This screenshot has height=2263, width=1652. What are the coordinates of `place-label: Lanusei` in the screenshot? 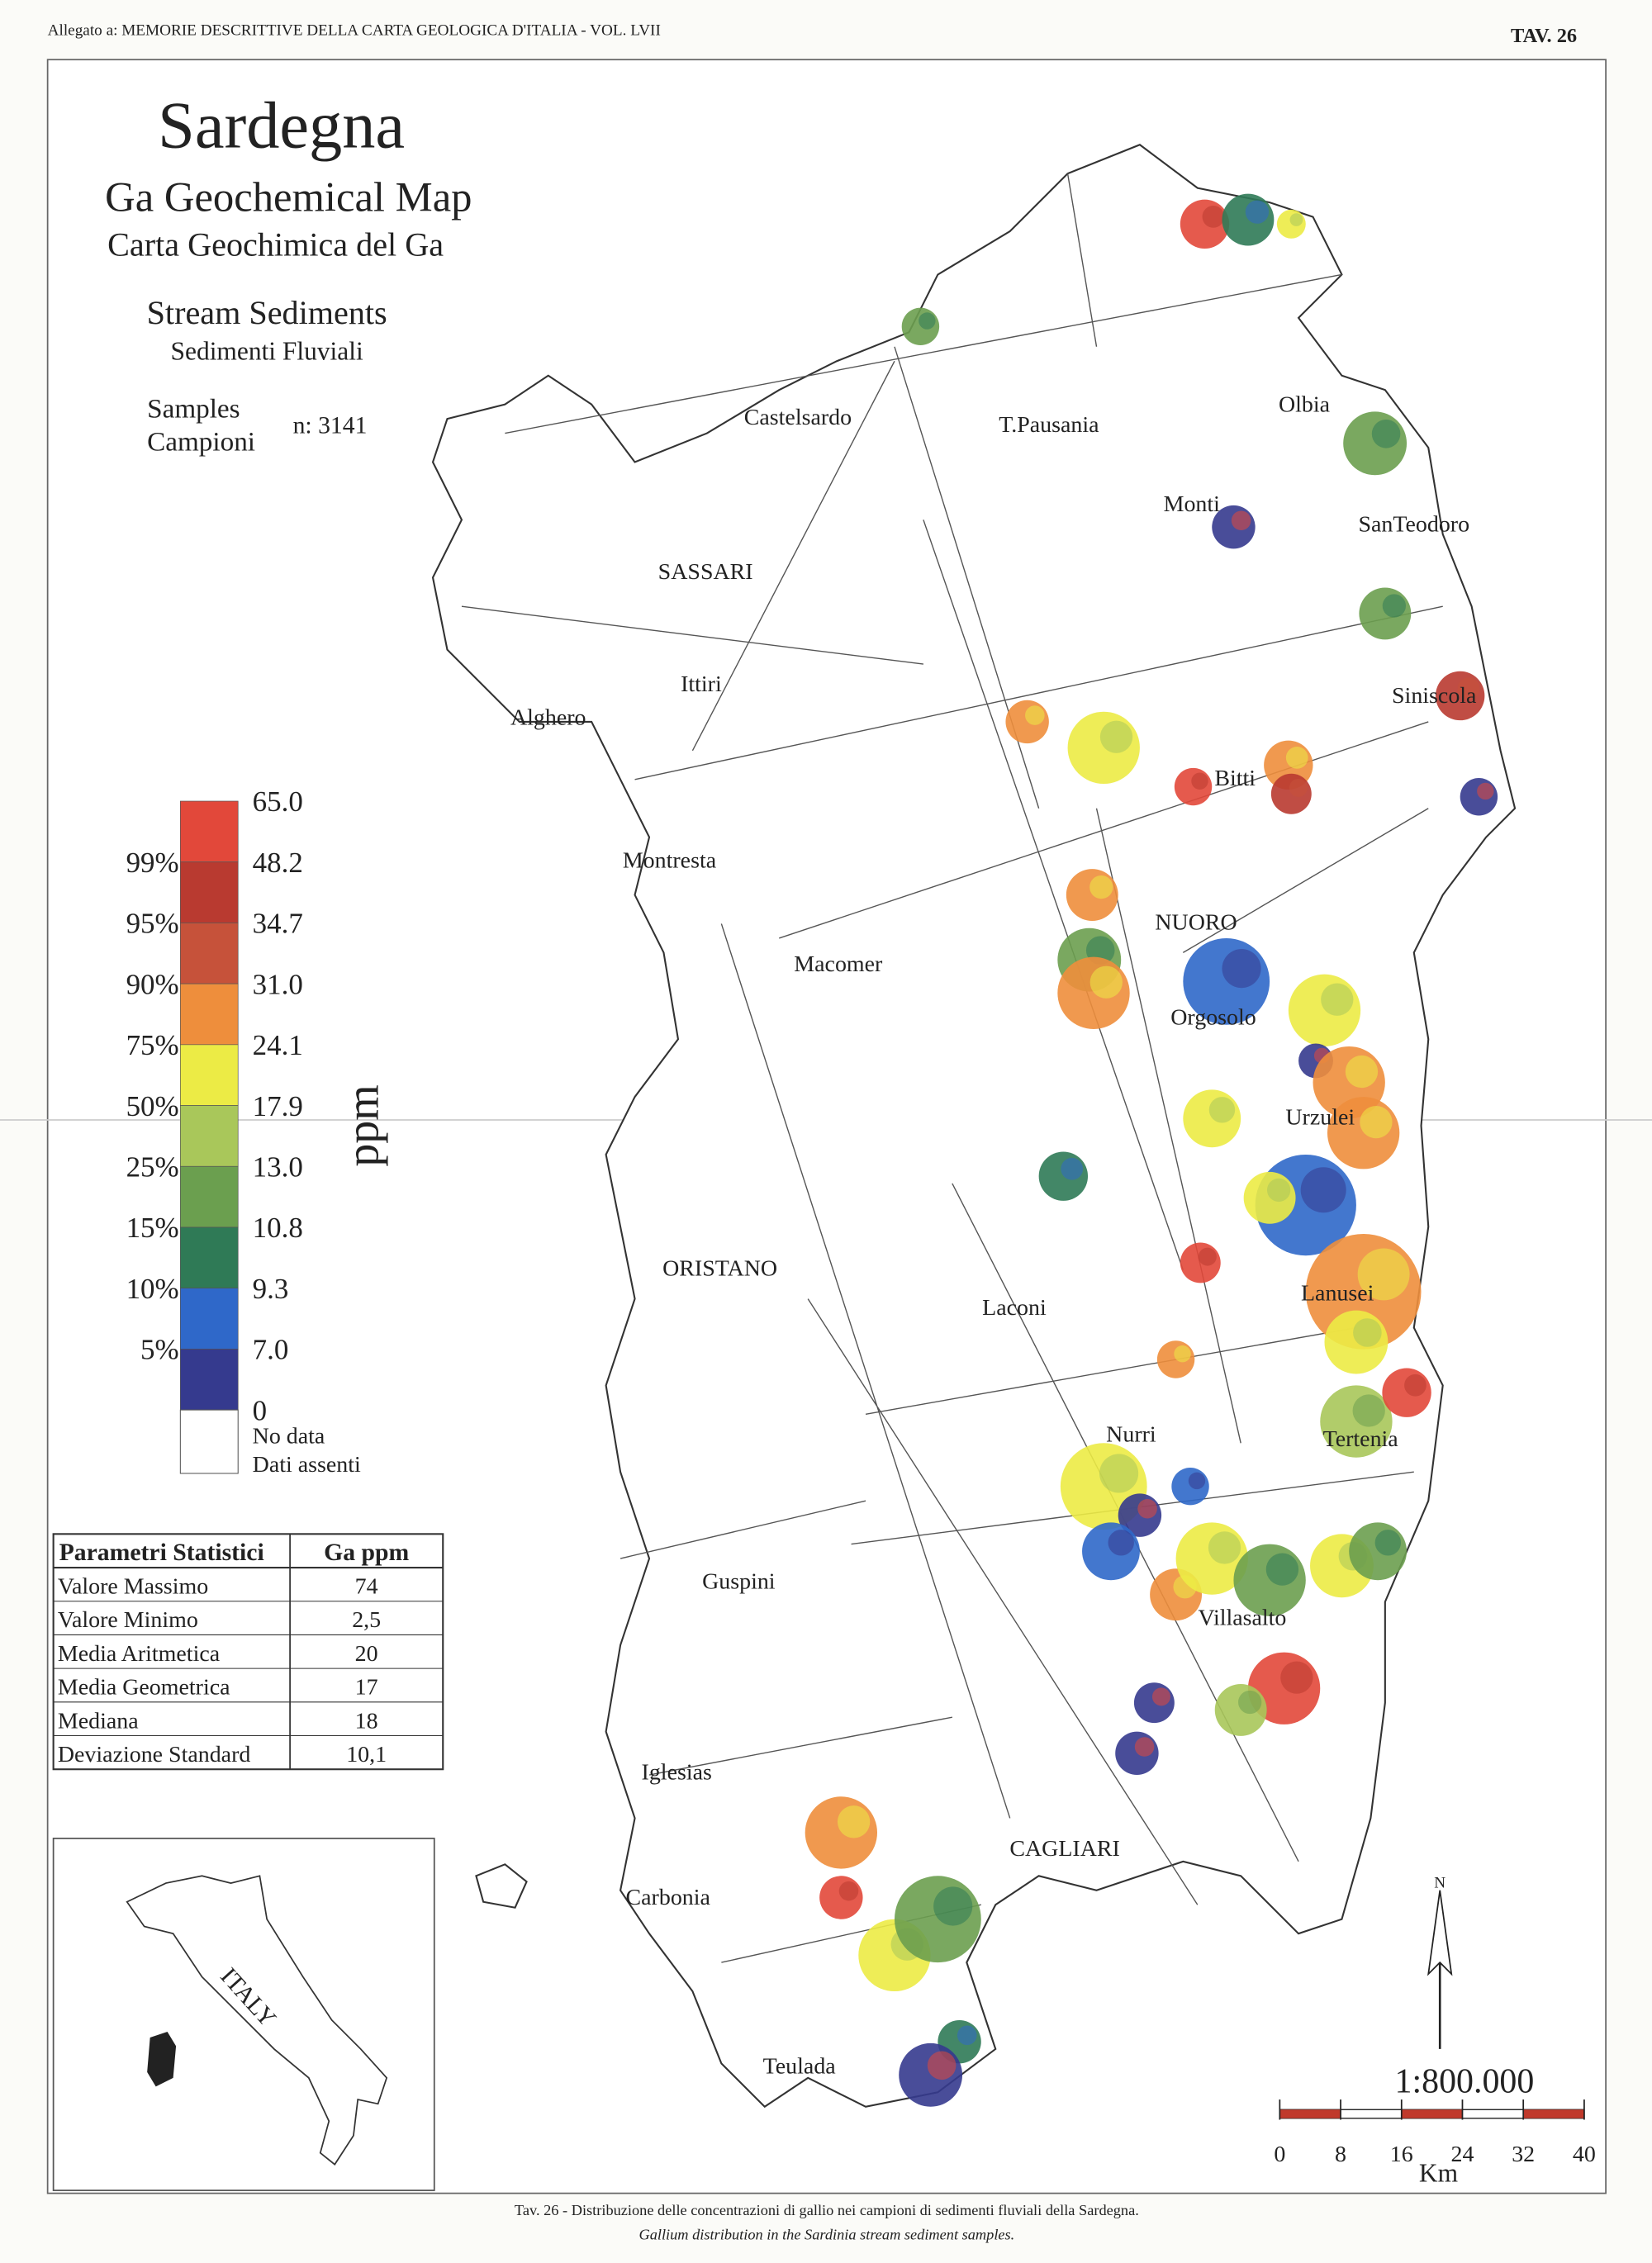 It's located at (1337, 1293).